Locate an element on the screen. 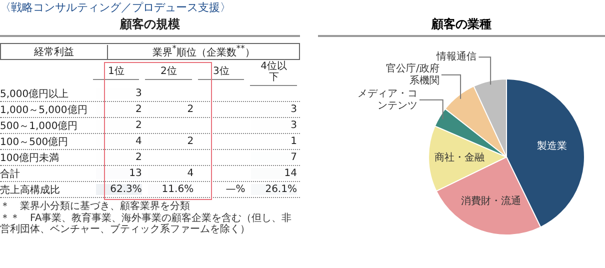  slice-label: 官公庁/政府系機関 is located at coordinates (413, 74).